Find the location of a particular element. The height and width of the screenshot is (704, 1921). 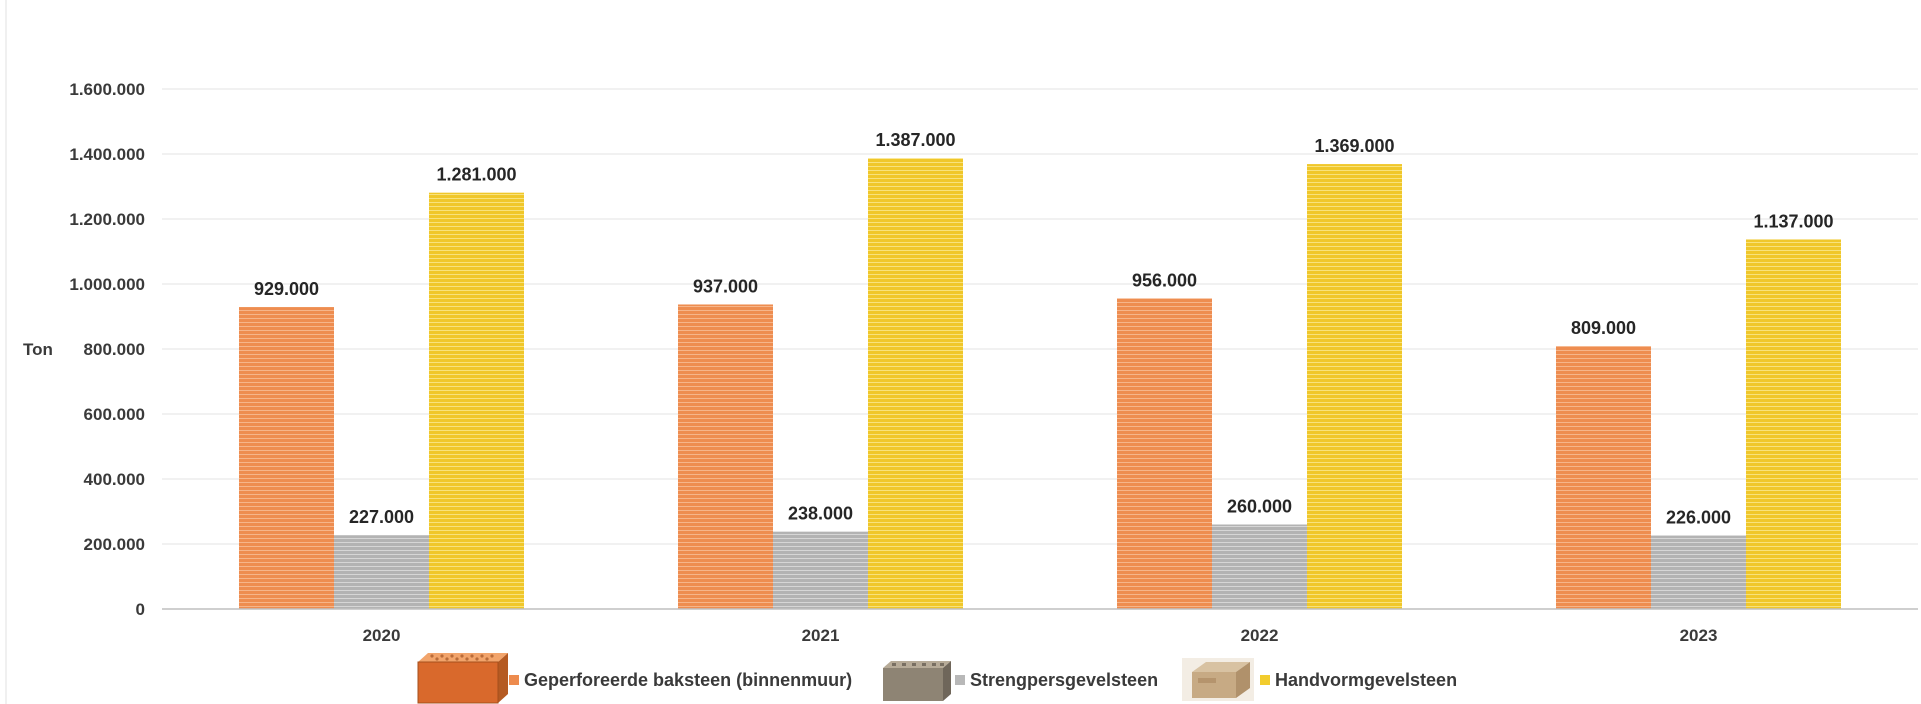

legend-label-perforated: Geperforeerde baksteen (binnenmuur) is located at coordinates (688, 680).